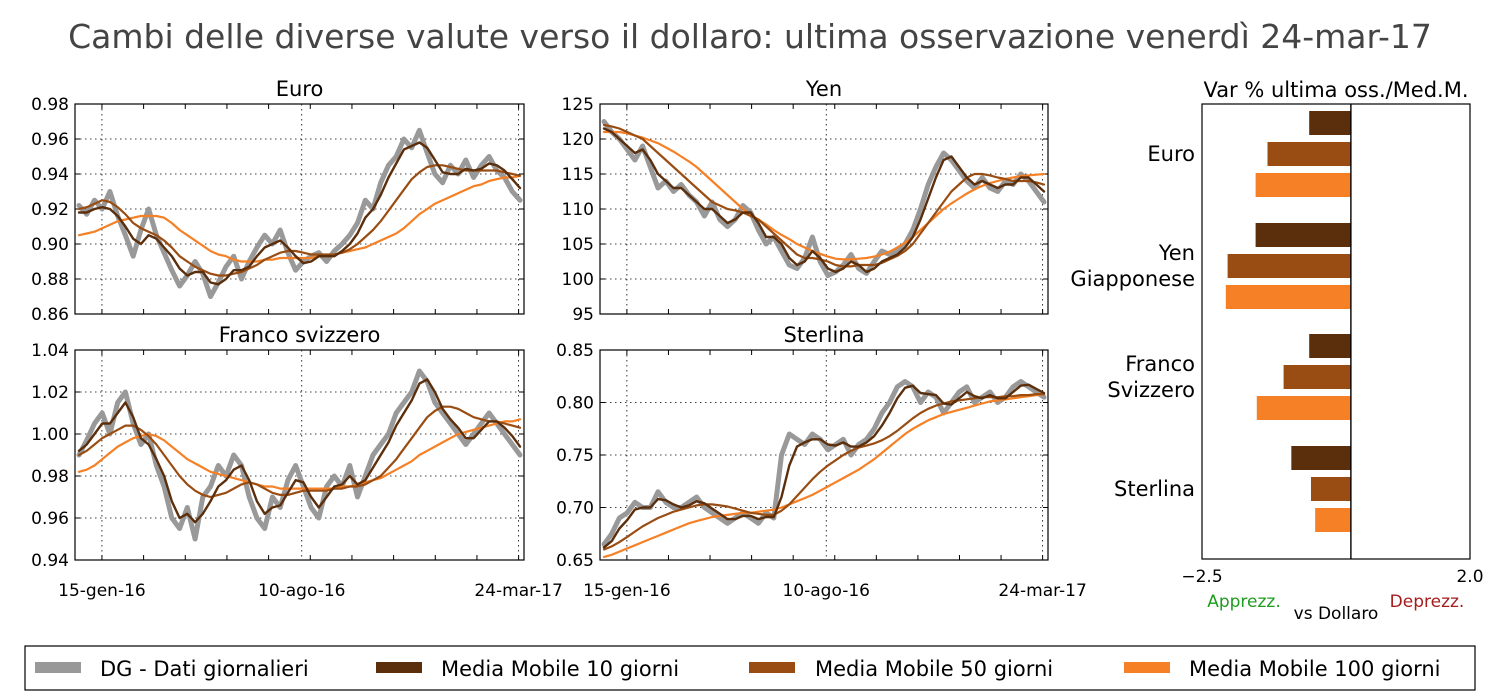 The height and width of the screenshot is (700, 1500). Describe the element at coordinates (50, 175) in the screenshot. I see `euro-y-tick-label: 0.94` at that location.